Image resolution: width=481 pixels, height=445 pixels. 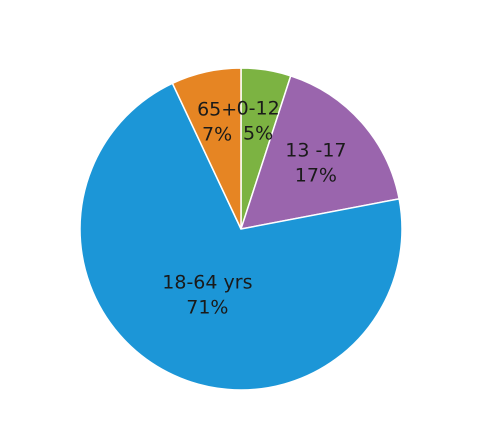 What do you see at coordinates (217, 110) in the screenshot?
I see `slice-category-label: 65+` at bounding box center [217, 110].